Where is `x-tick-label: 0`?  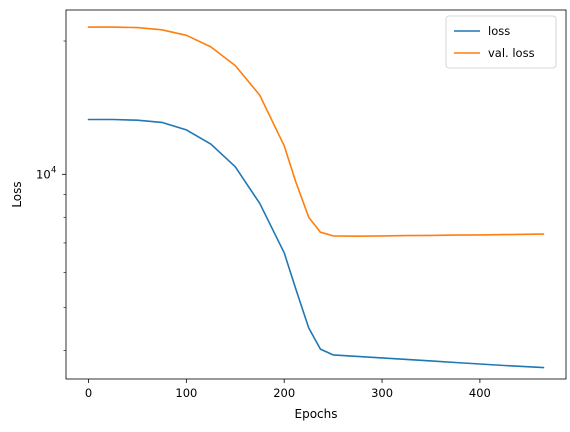
x-tick-label: 0 is located at coordinates (88, 393).